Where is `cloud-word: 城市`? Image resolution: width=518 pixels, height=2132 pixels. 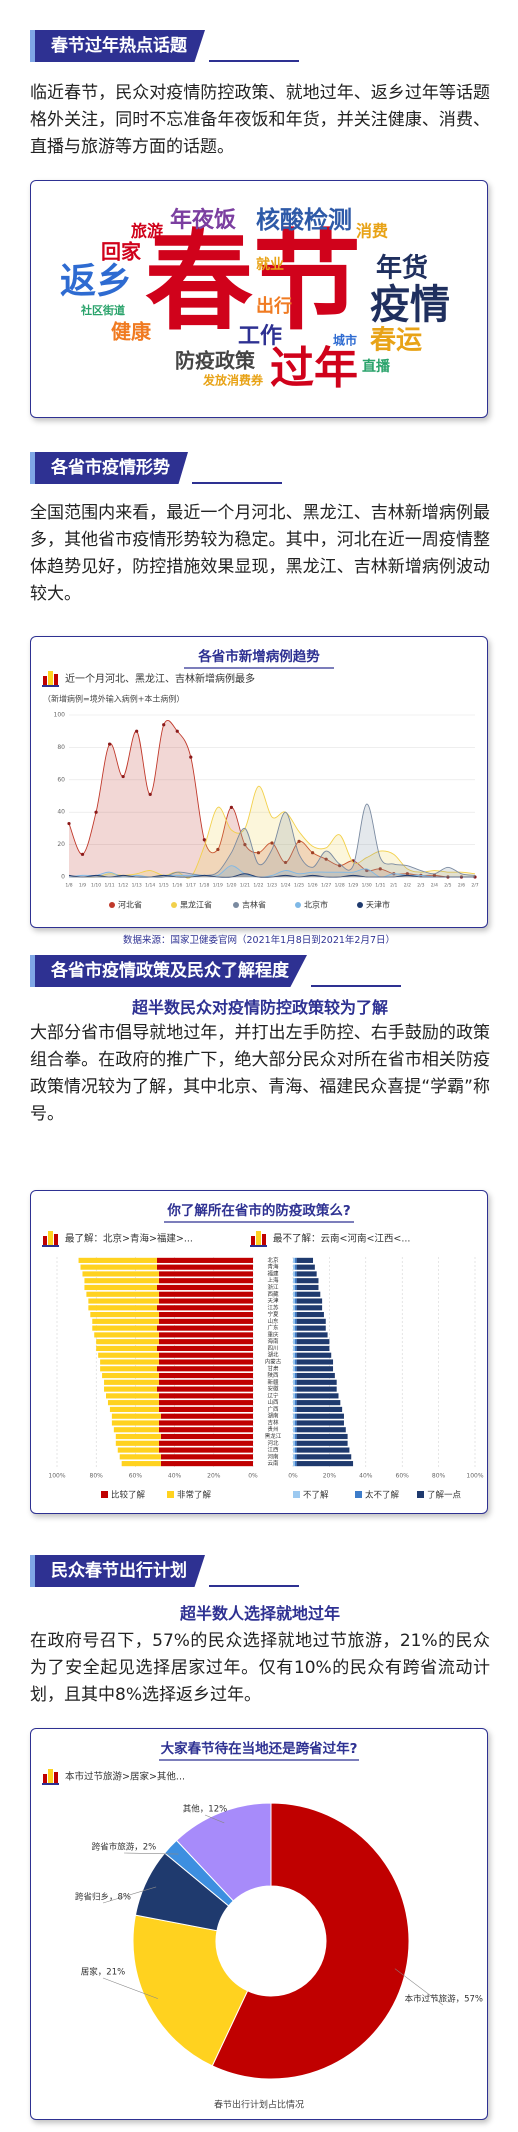 cloud-word: 城市 is located at coordinates (345, 340).